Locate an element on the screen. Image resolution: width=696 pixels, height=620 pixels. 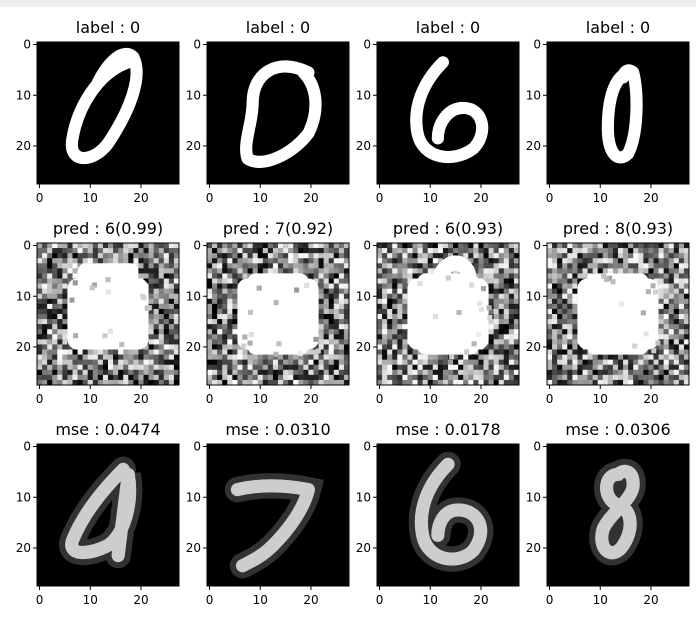
panel-title: mse : 0.0178 is located at coordinates (447, 429).